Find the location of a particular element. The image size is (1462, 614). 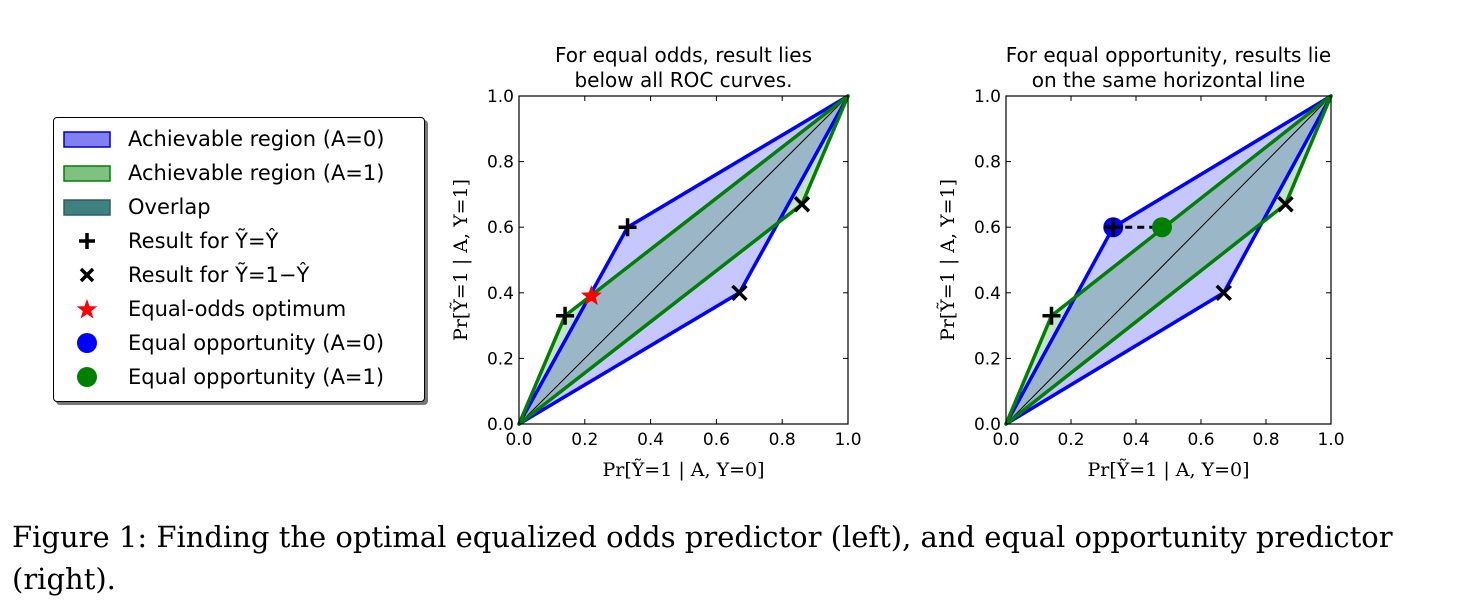

chart-title: For equal opportunity, results lie is located at coordinates (1168, 55).